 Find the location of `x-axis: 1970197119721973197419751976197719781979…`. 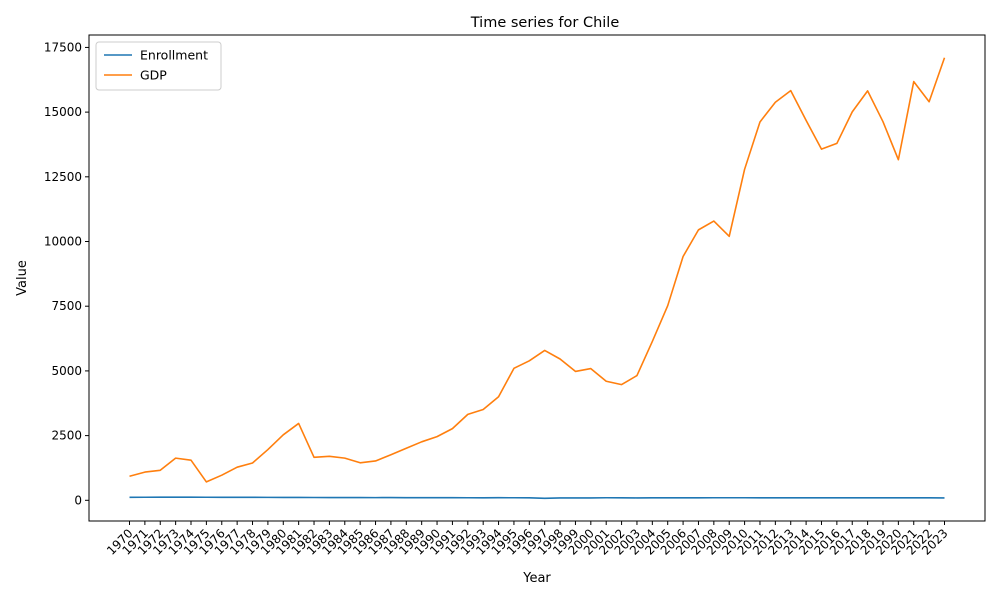

x-axis: 1970197119721973197419751976197719781979… is located at coordinates (527, 539).